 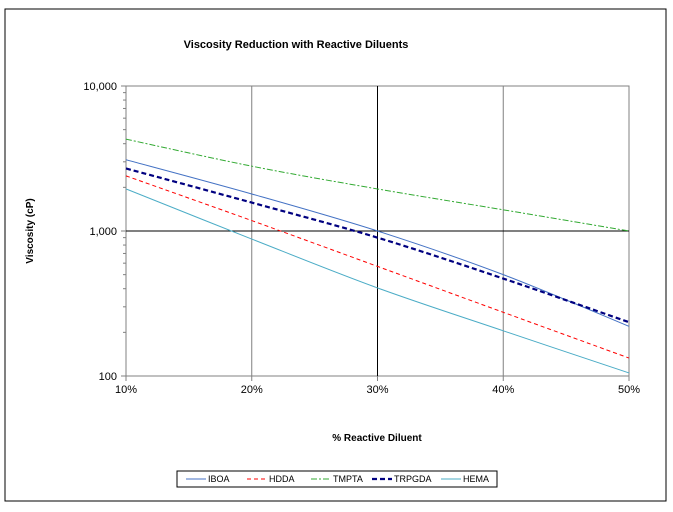 I want to click on legend-box, so click(x=337, y=479).